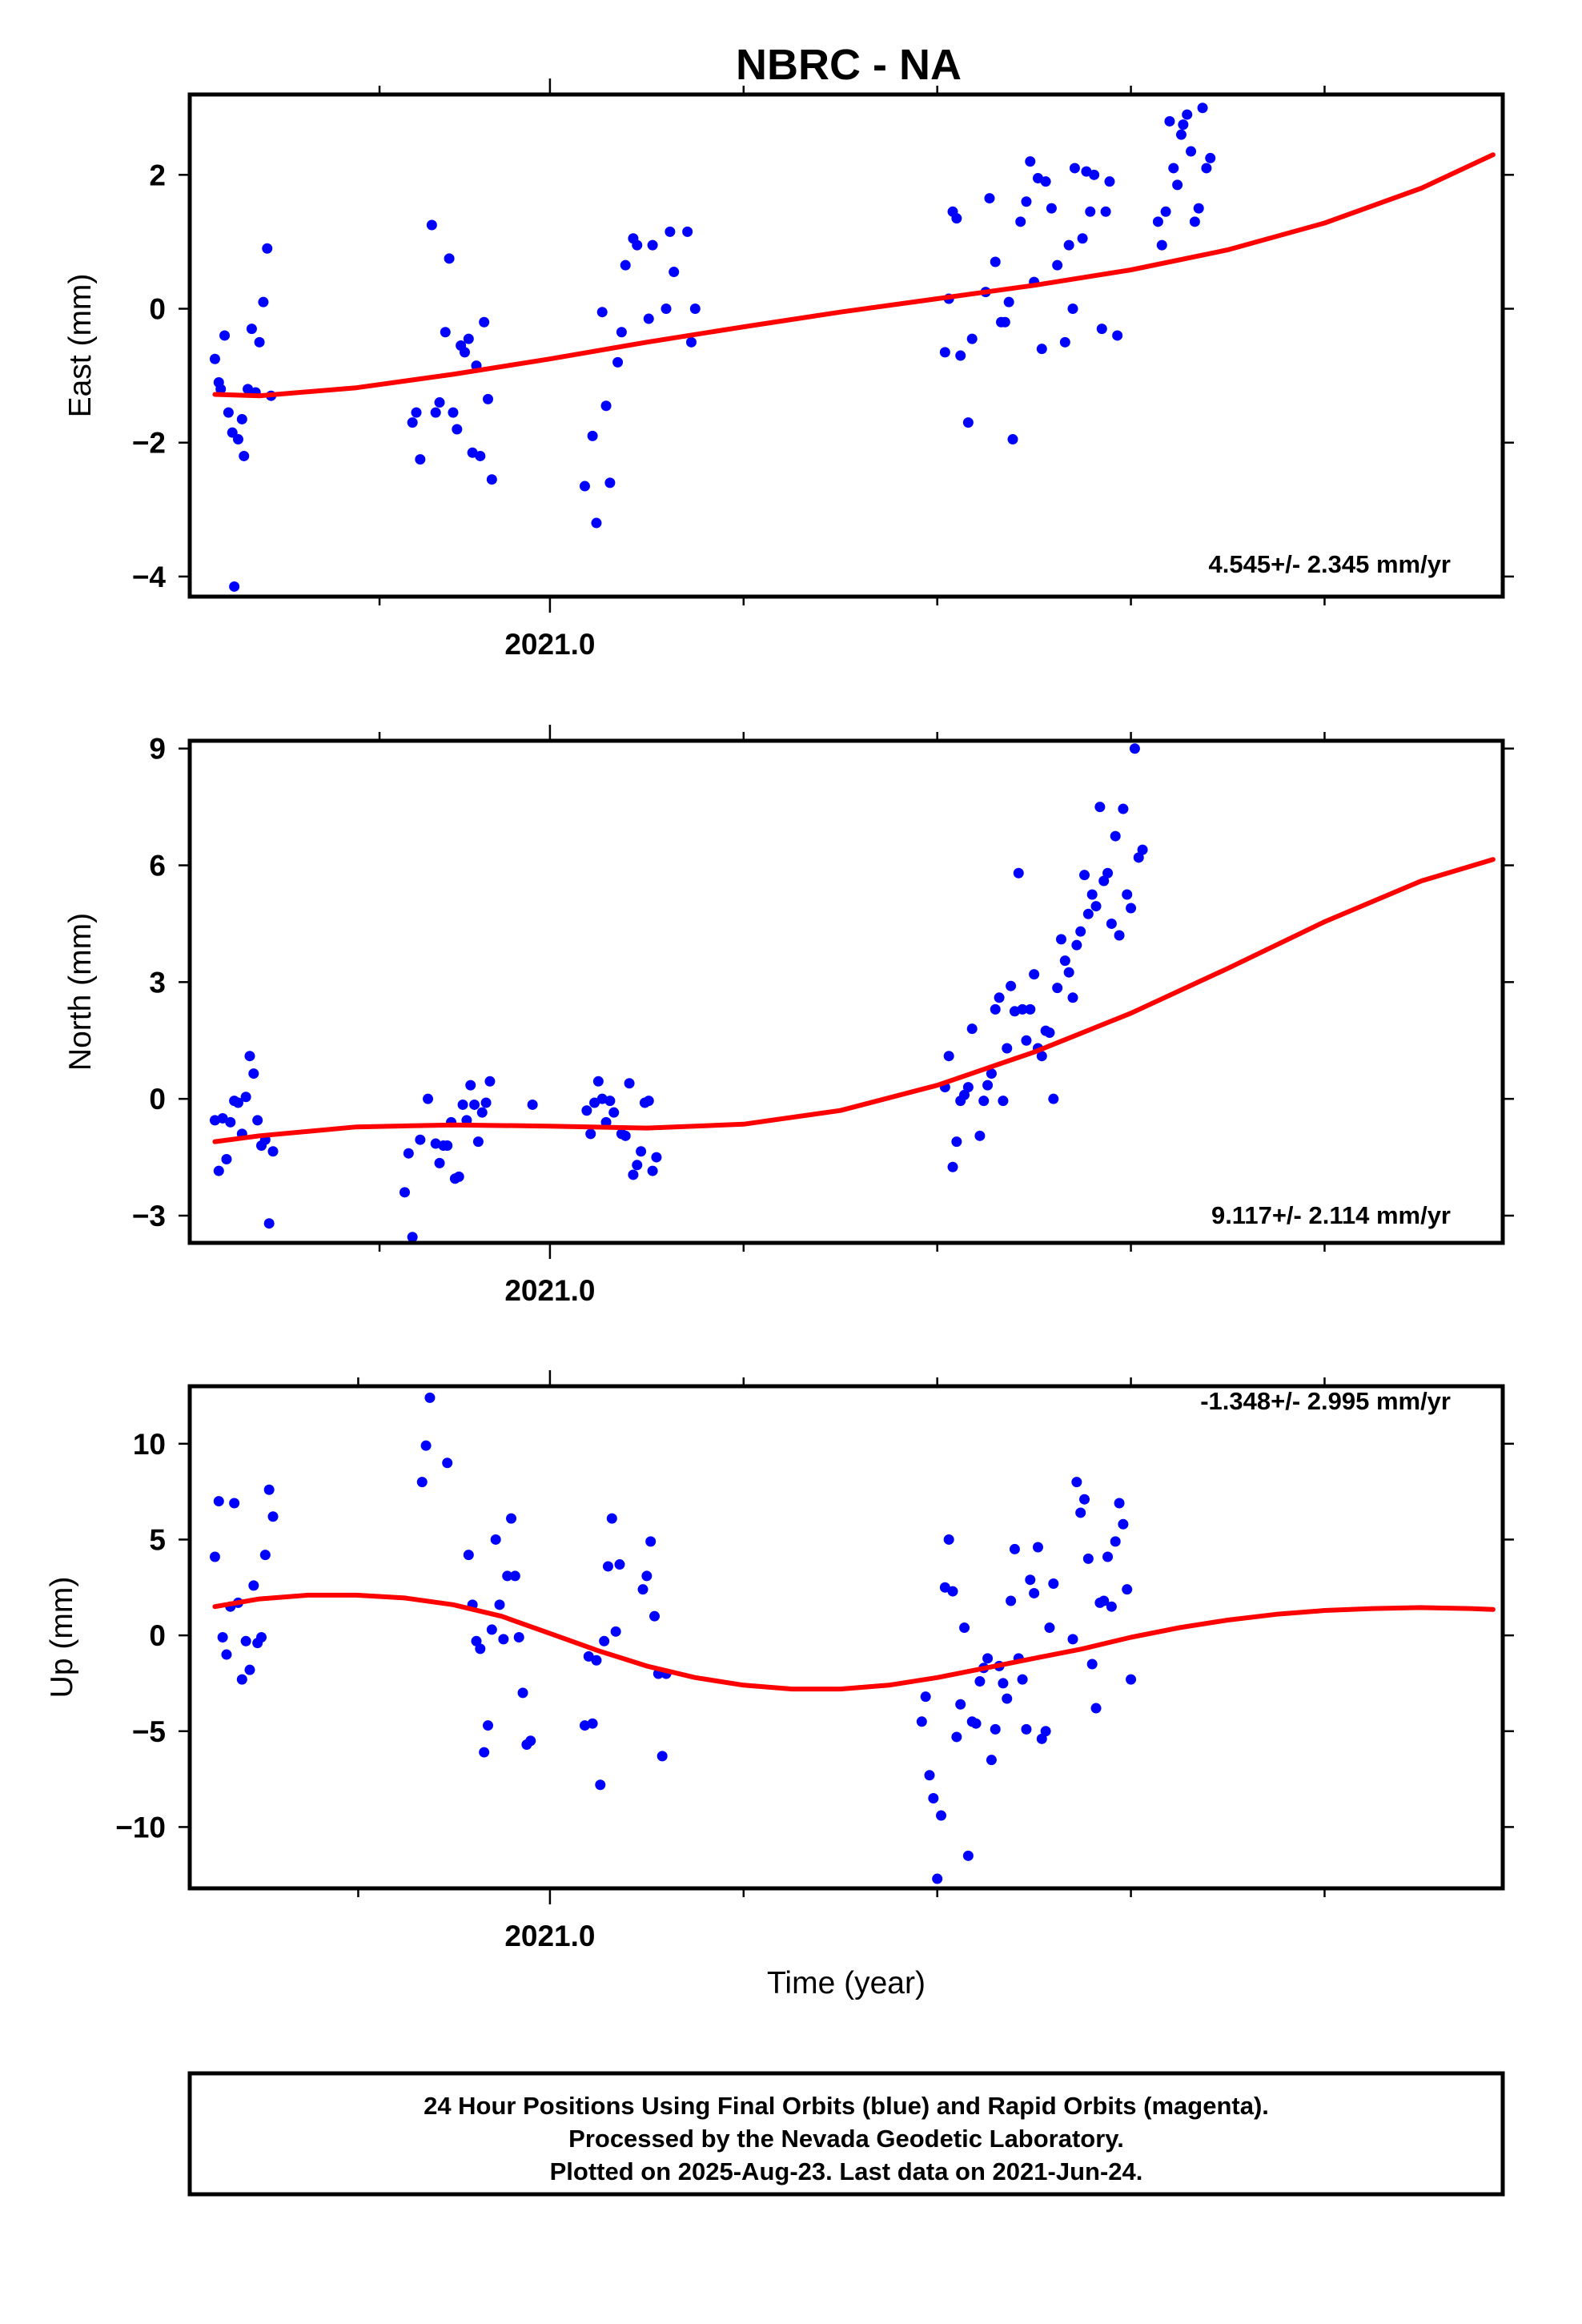 The height and width of the screenshot is (2324, 1582). What do you see at coordinates (149, 1444) in the screenshot?
I see `y-tick-label: 10` at bounding box center [149, 1444].